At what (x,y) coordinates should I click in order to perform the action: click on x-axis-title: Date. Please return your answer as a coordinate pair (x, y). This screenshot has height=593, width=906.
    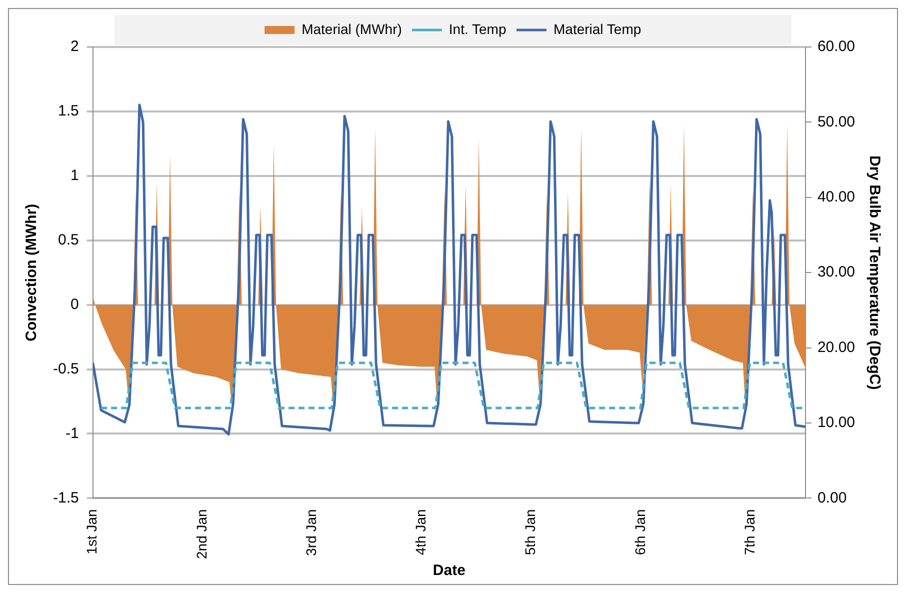
    Looking at the image, I should click on (449, 571).